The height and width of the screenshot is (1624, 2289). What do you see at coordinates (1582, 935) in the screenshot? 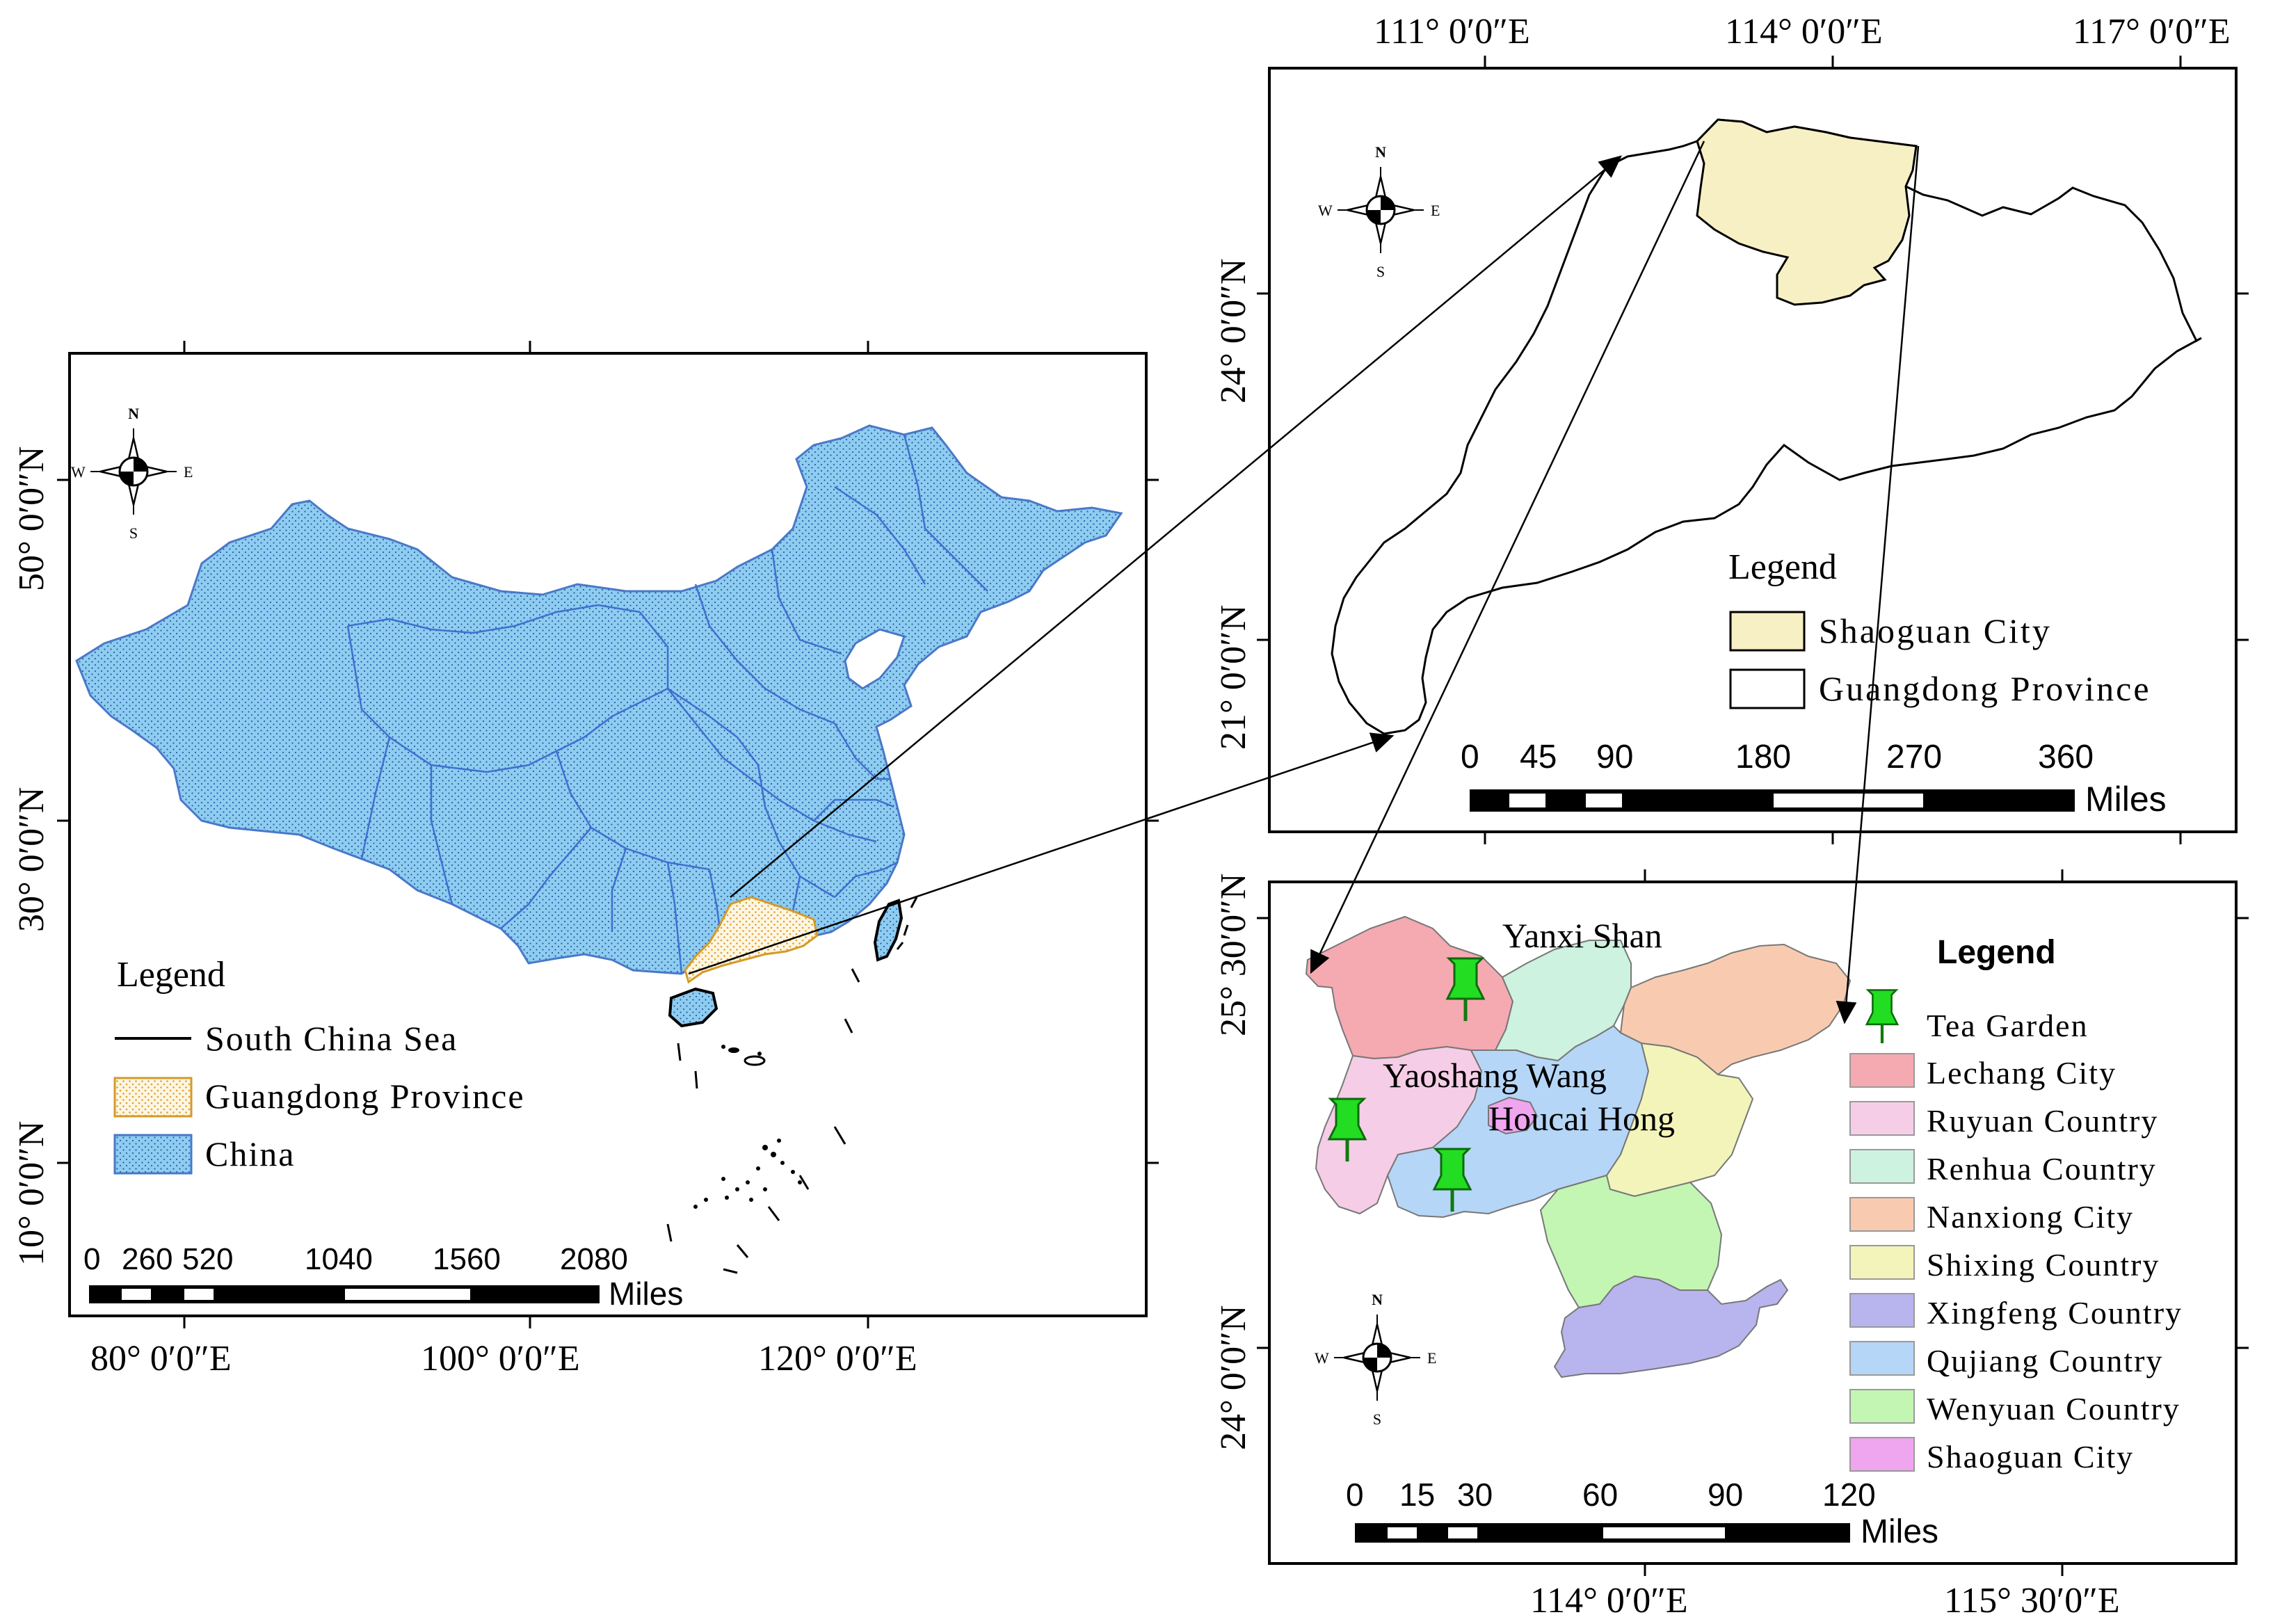
I see `place-label-yanxi-shan: Yanxi Shan` at bounding box center [1582, 935].